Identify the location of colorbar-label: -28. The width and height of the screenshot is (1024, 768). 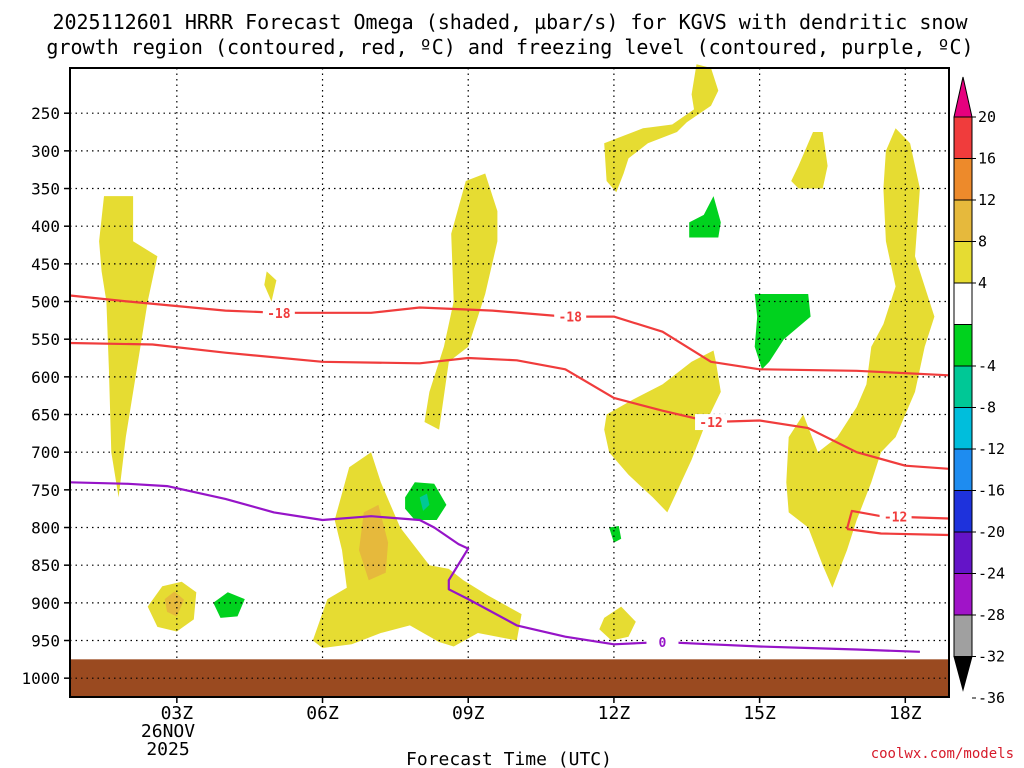
(991, 615).